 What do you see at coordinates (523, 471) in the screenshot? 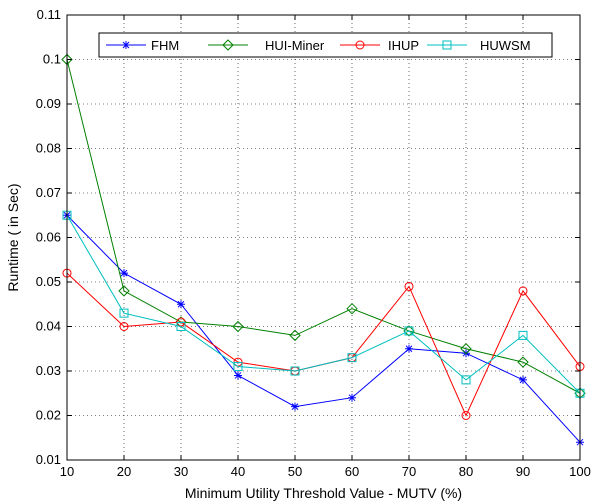
I see `x-tick-label: 90` at bounding box center [523, 471].